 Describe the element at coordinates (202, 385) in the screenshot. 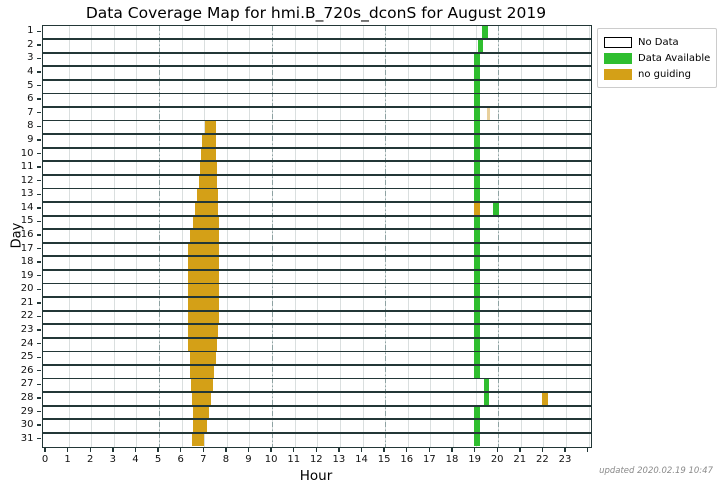

I see `coverage-segment-day27-no_guiding` at that location.